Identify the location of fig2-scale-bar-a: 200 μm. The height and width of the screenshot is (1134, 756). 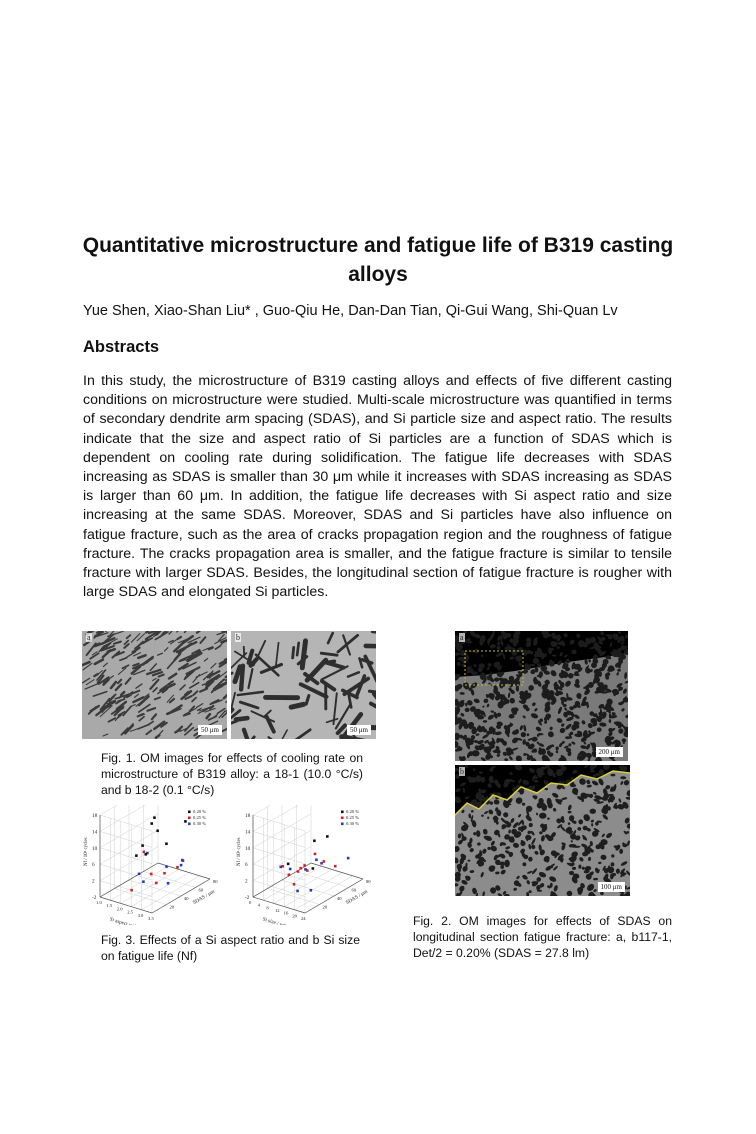
(609, 752).